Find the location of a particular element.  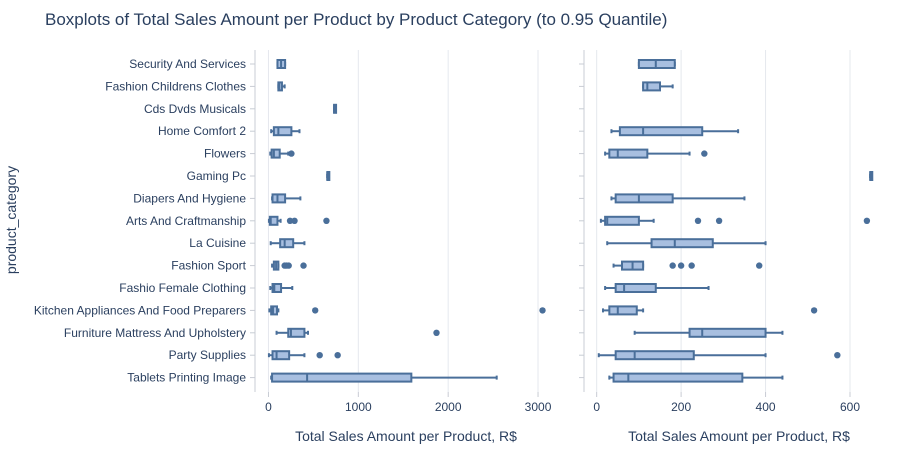

x-axis-title-right: Total Sales Amount per Product, R$ is located at coordinates (739, 436).